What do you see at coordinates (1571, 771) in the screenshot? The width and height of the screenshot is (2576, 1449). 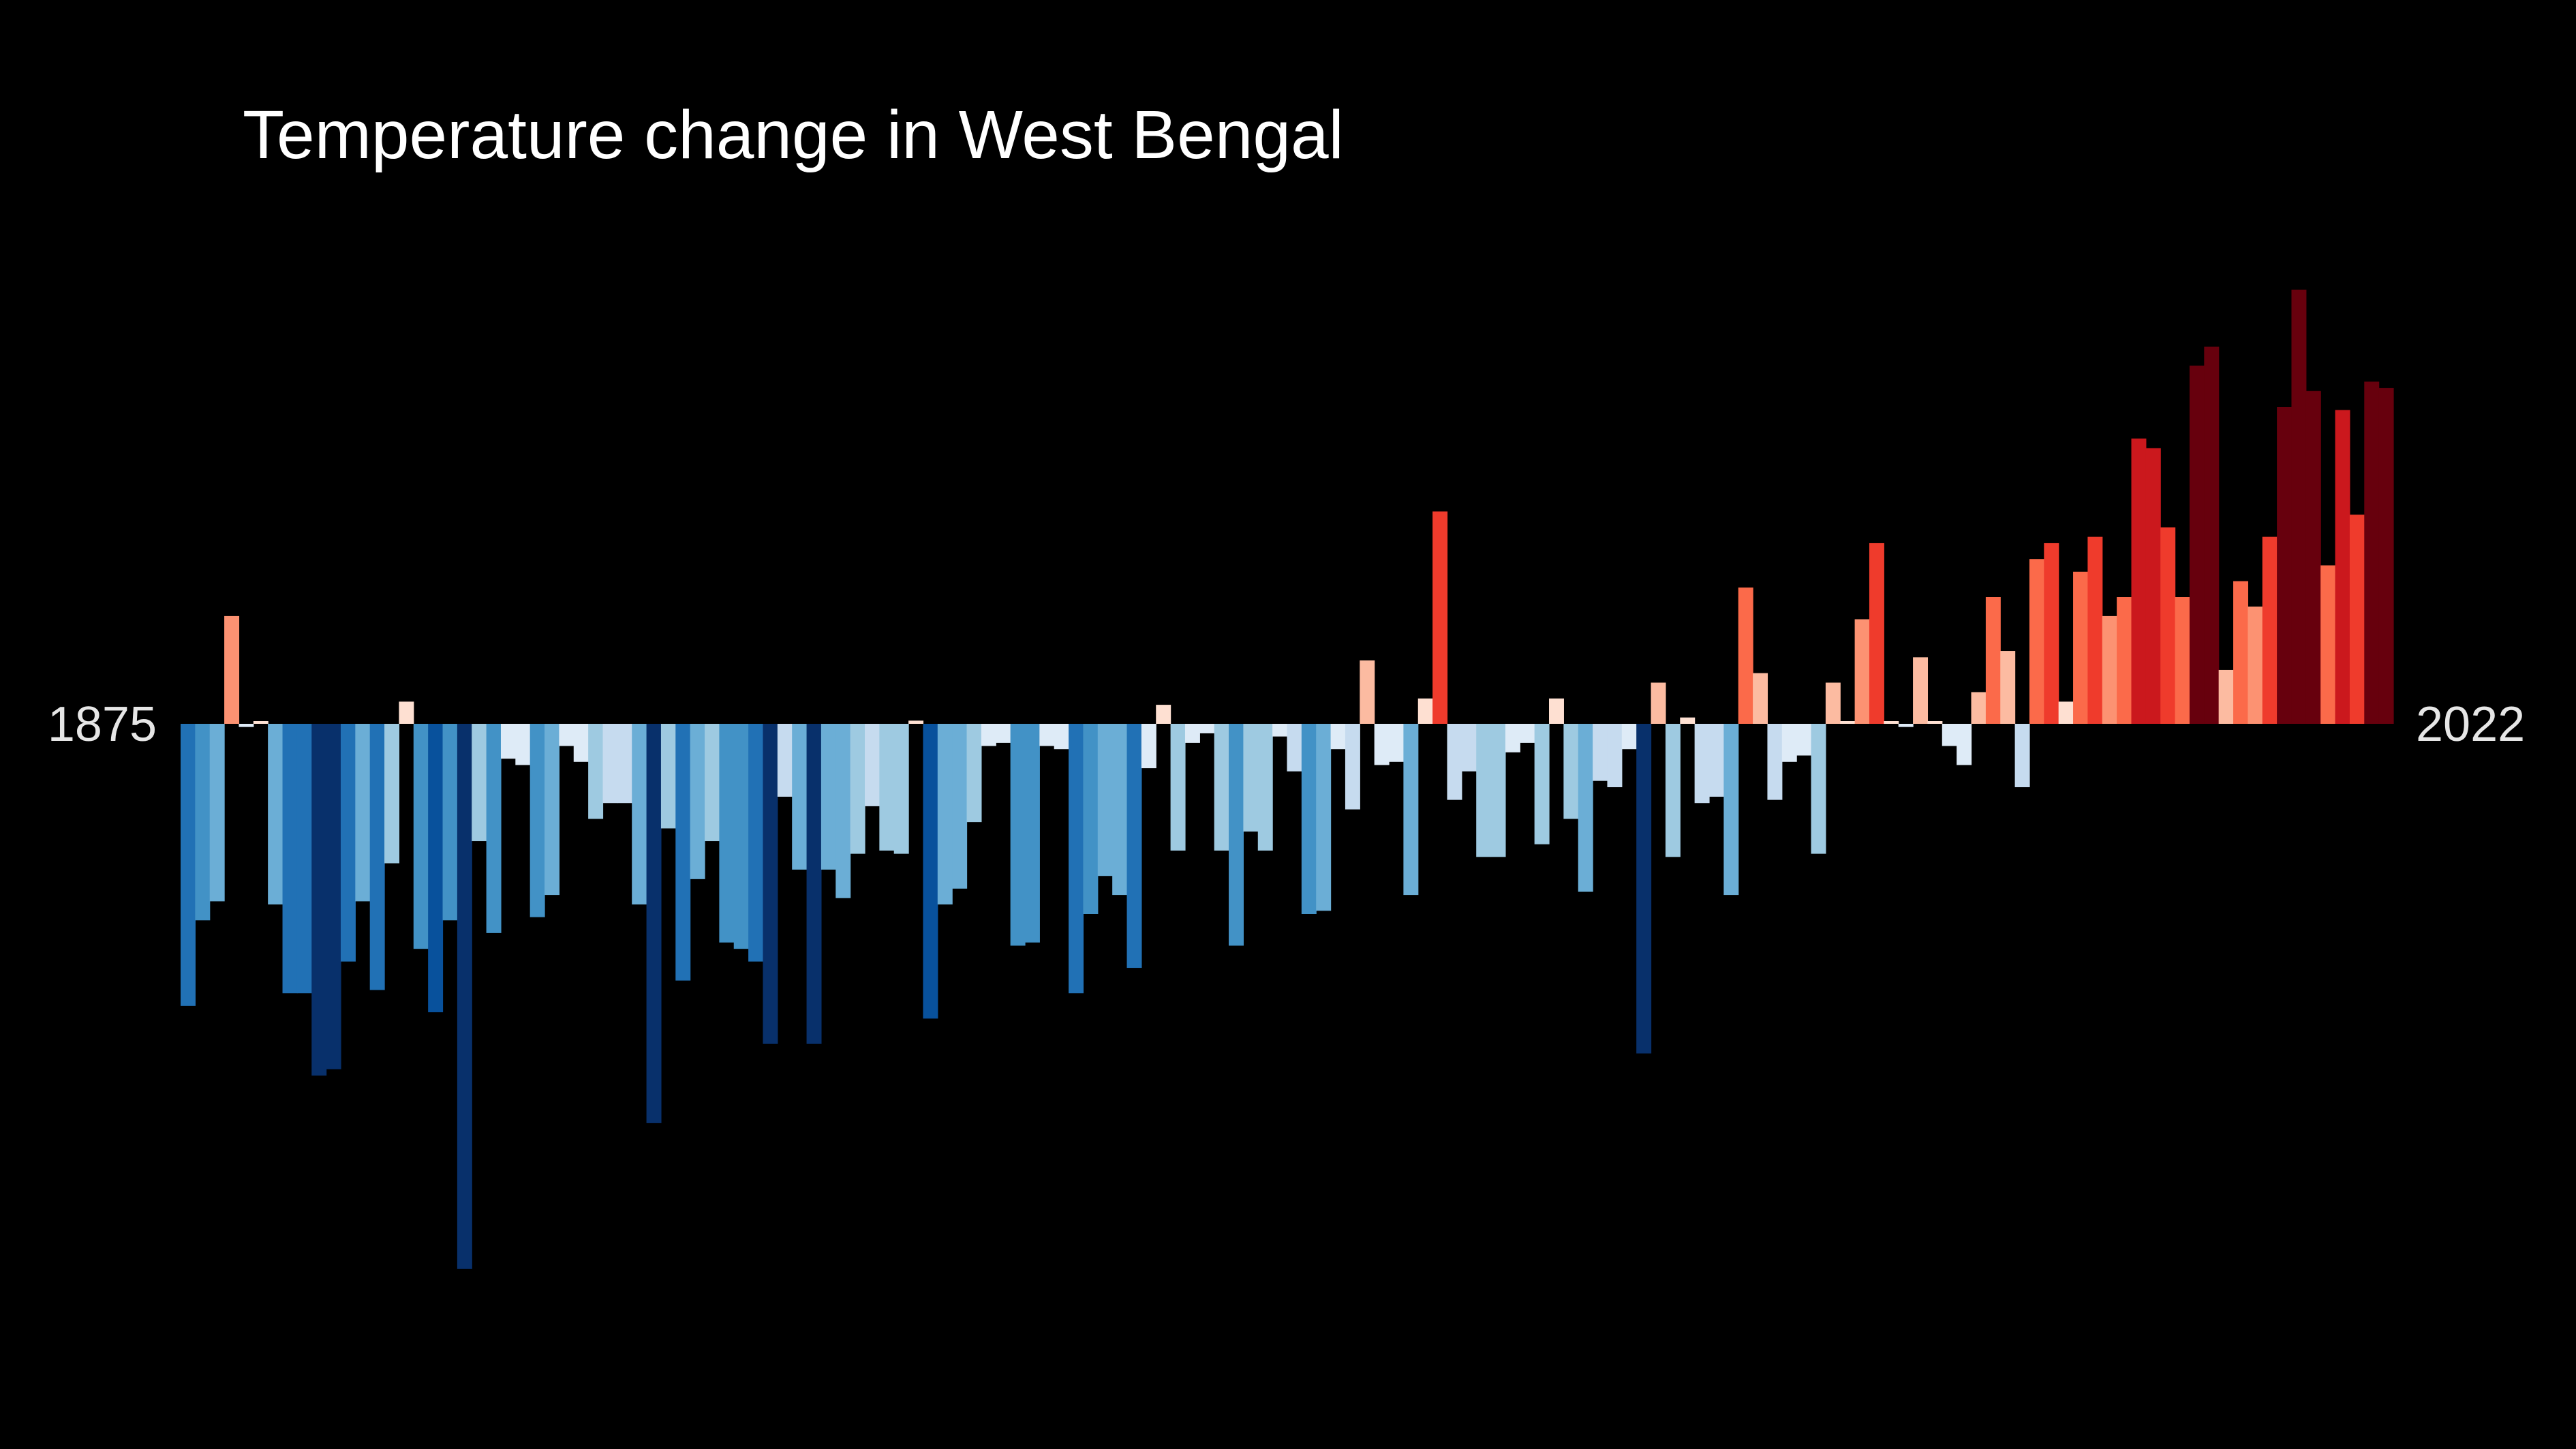 I see `bar-1970` at bounding box center [1571, 771].